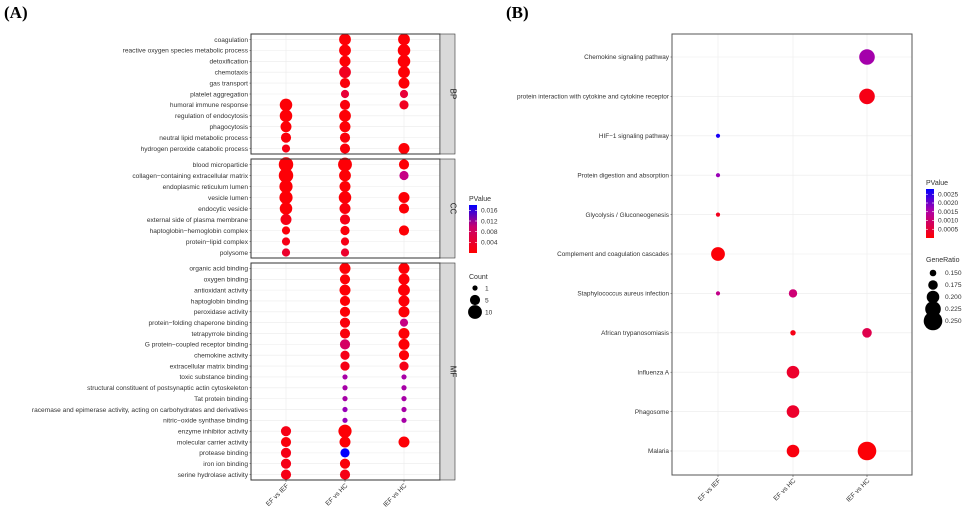 The image size is (965, 509). Describe the element at coordinates (489, 232) in the screenshot. I see `color-legend-label: 0.008` at that location.